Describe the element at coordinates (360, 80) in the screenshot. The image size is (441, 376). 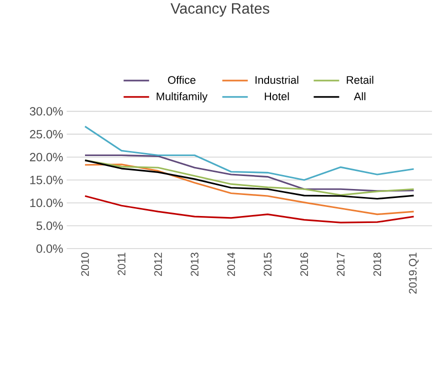
I see `legend-label: Retail` at that location.